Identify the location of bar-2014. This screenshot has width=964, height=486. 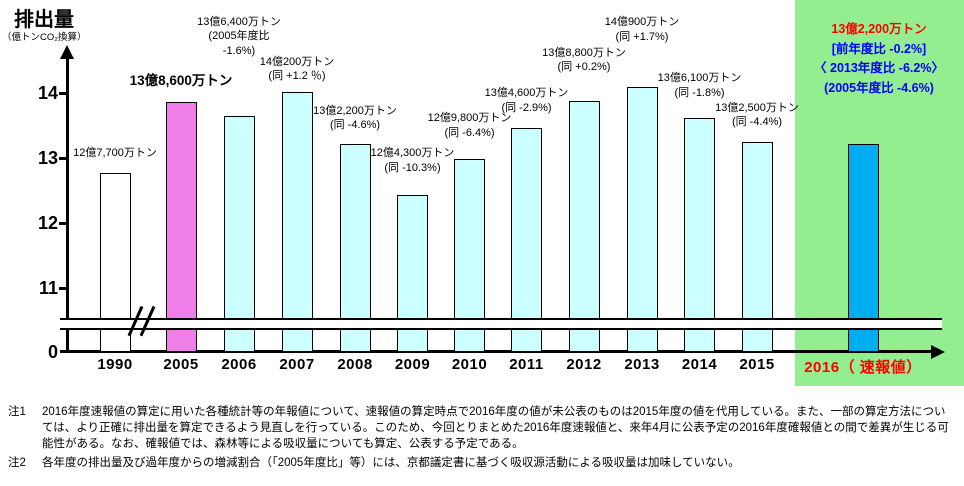
(699, 235).